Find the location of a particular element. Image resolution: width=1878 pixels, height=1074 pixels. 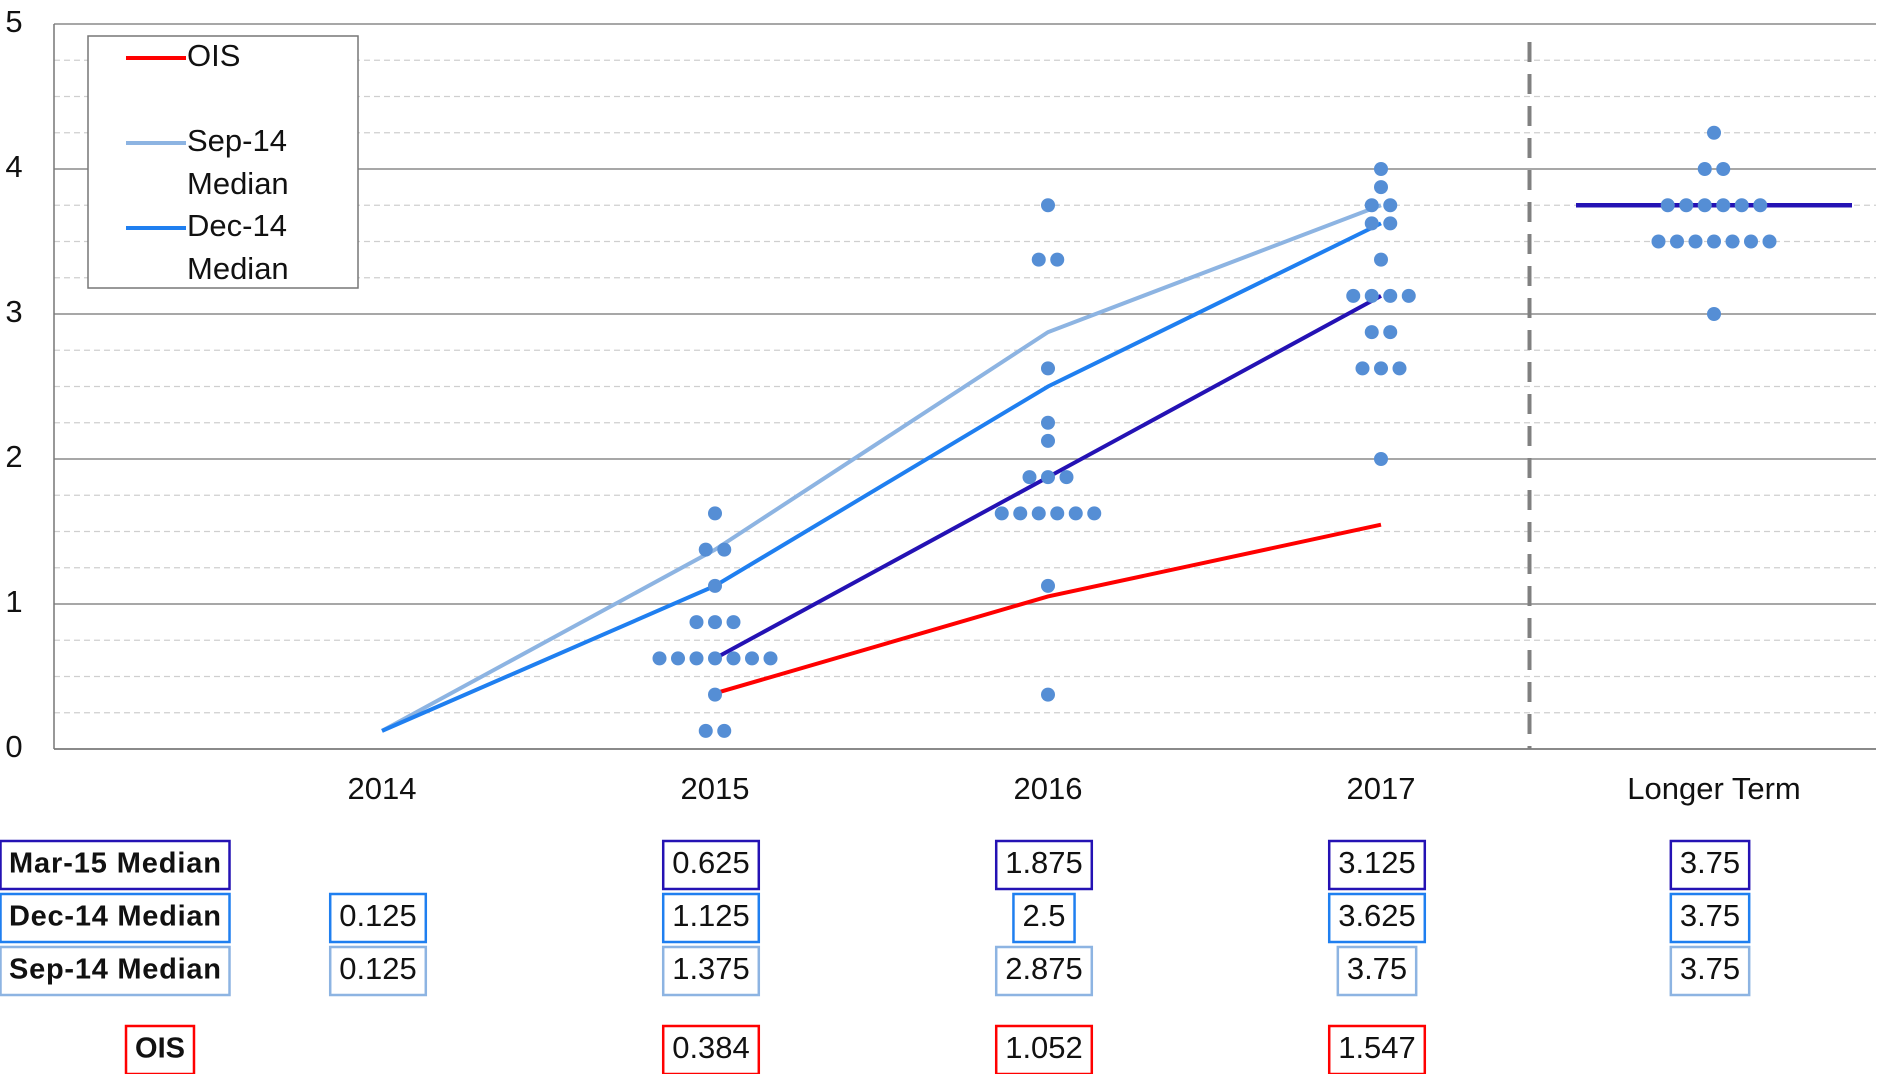

table-value: 3.125 is located at coordinates (1377, 862).